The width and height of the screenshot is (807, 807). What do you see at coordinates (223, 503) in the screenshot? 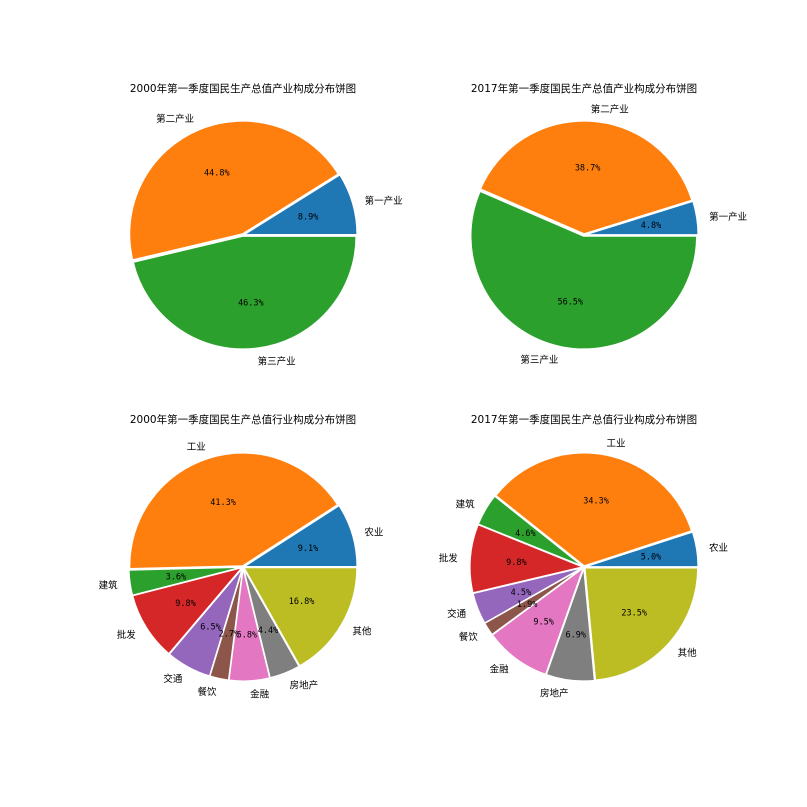
I see `pct-label-industry: 41.3%` at bounding box center [223, 503].